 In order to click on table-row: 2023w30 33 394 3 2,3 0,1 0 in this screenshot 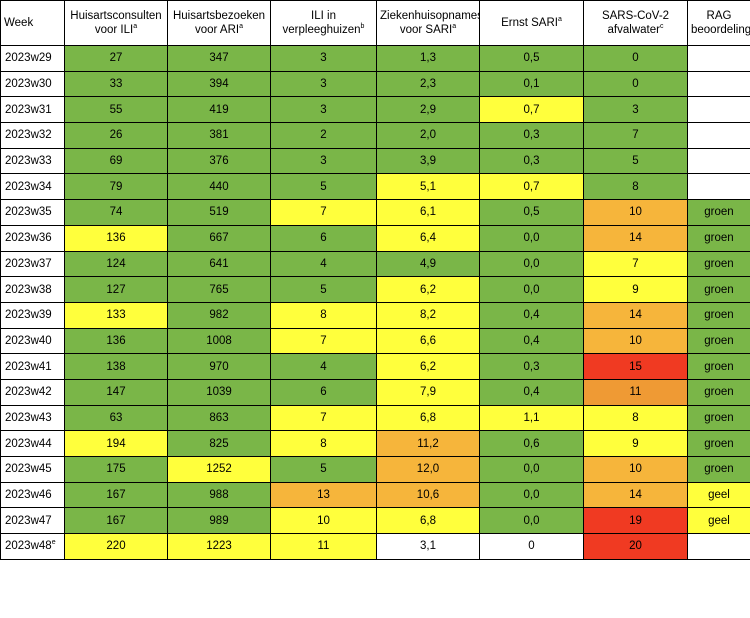, I will do `click(375, 84)`.